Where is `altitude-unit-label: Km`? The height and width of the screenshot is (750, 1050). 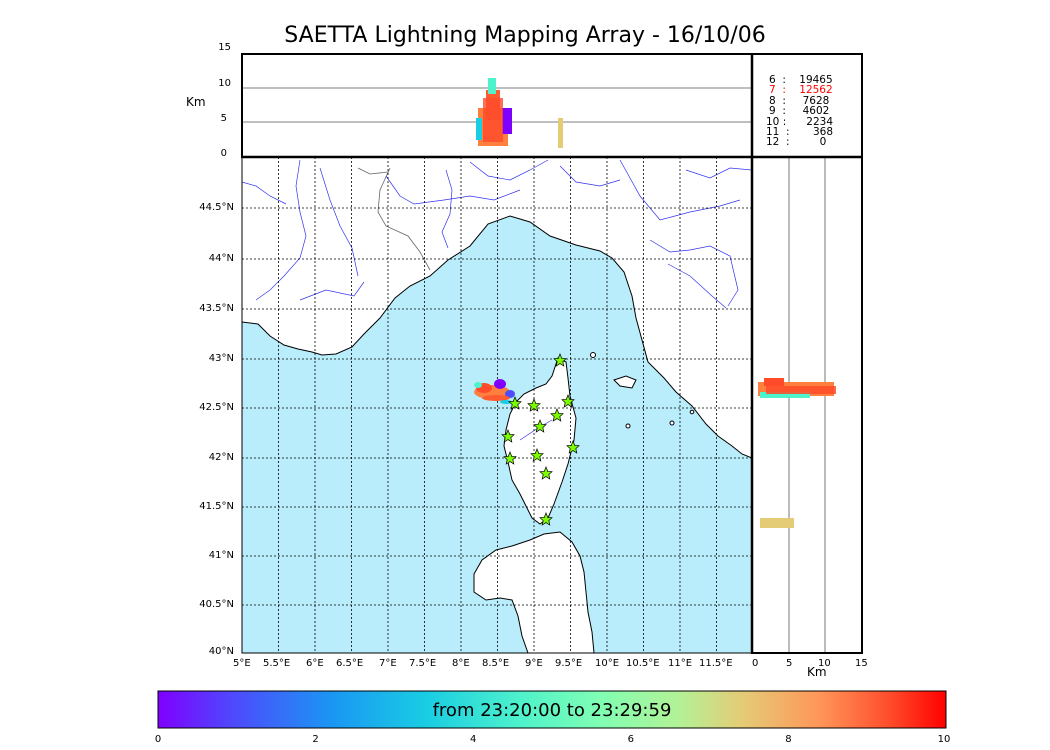 altitude-unit-label: Km is located at coordinates (196, 102).